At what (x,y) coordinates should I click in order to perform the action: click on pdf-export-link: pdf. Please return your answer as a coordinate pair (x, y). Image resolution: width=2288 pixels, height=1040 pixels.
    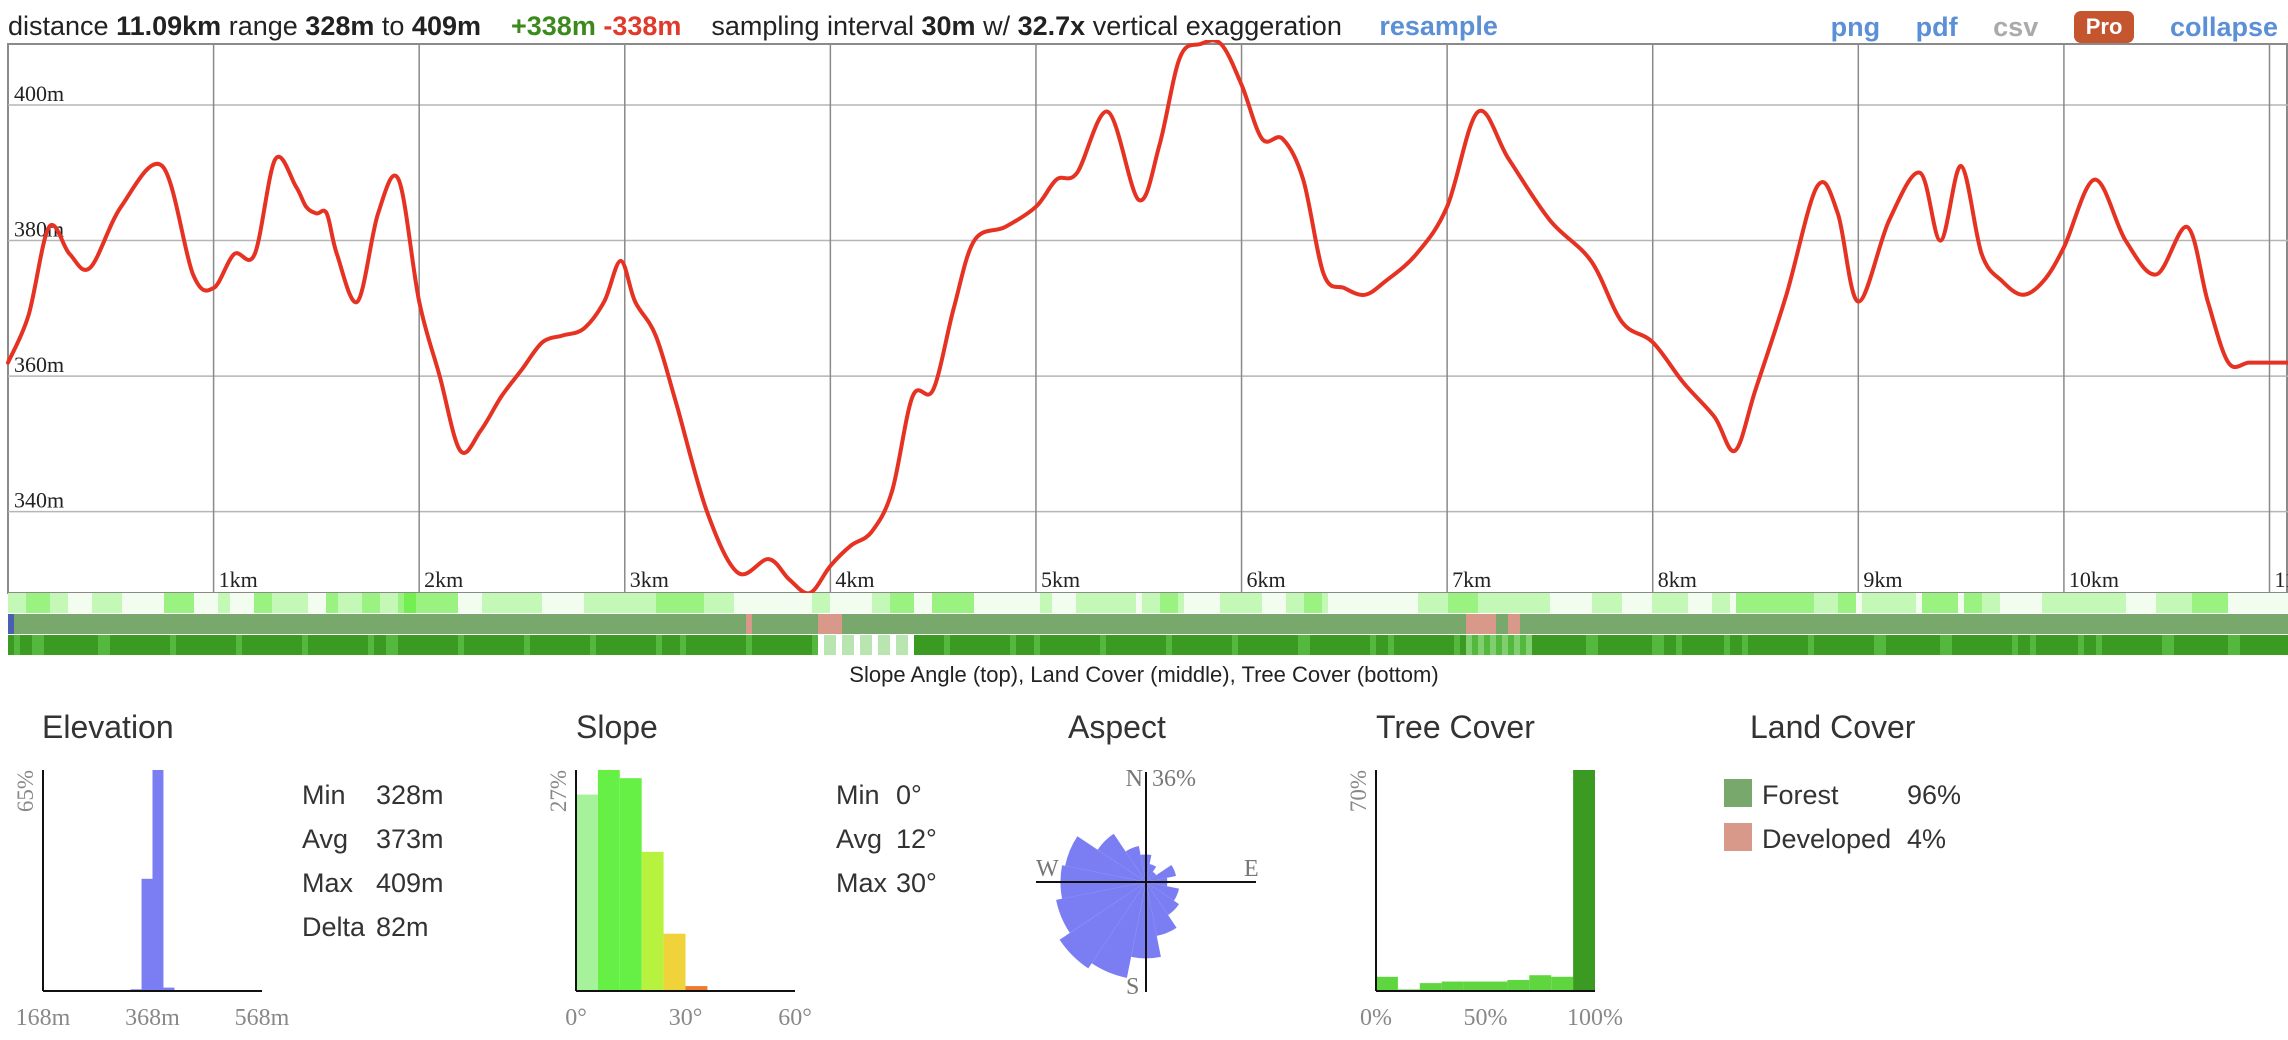
    Looking at the image, I should click on (1936, 27).